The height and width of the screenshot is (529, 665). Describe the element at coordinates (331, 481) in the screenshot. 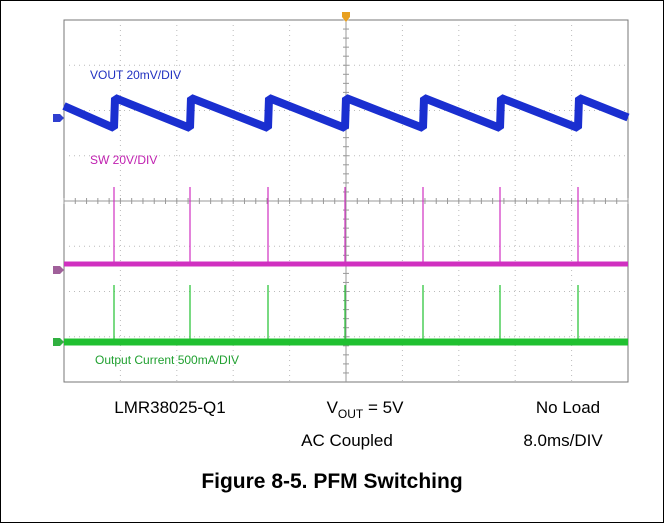

I see `caption: Figure 8-5. PFM Switching` at that location.